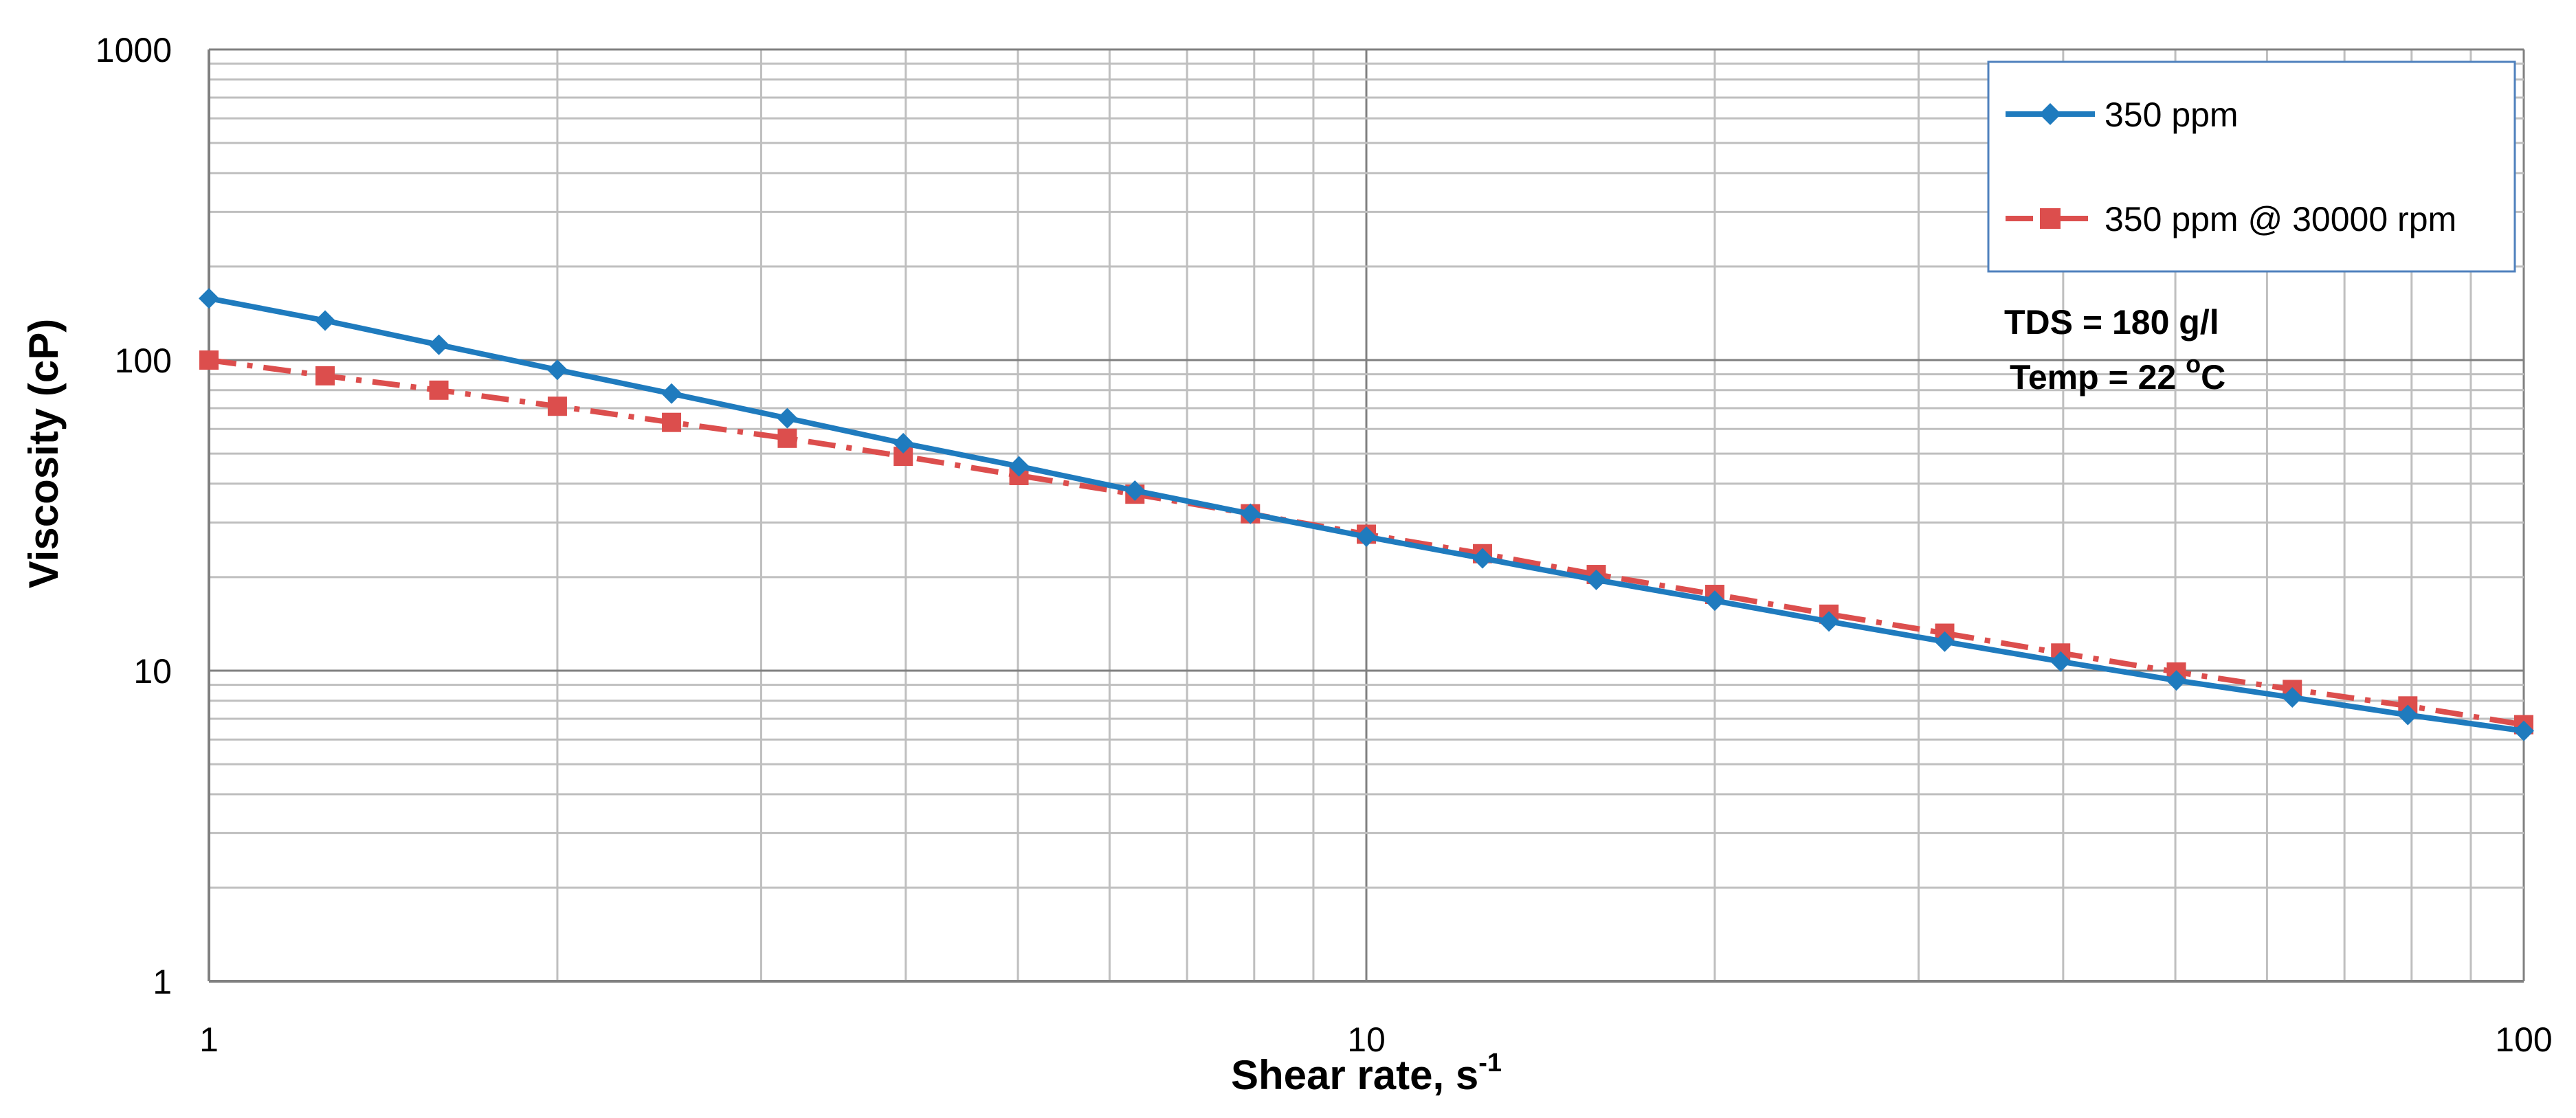  I want to click on legend-box, so click(2251, 166).